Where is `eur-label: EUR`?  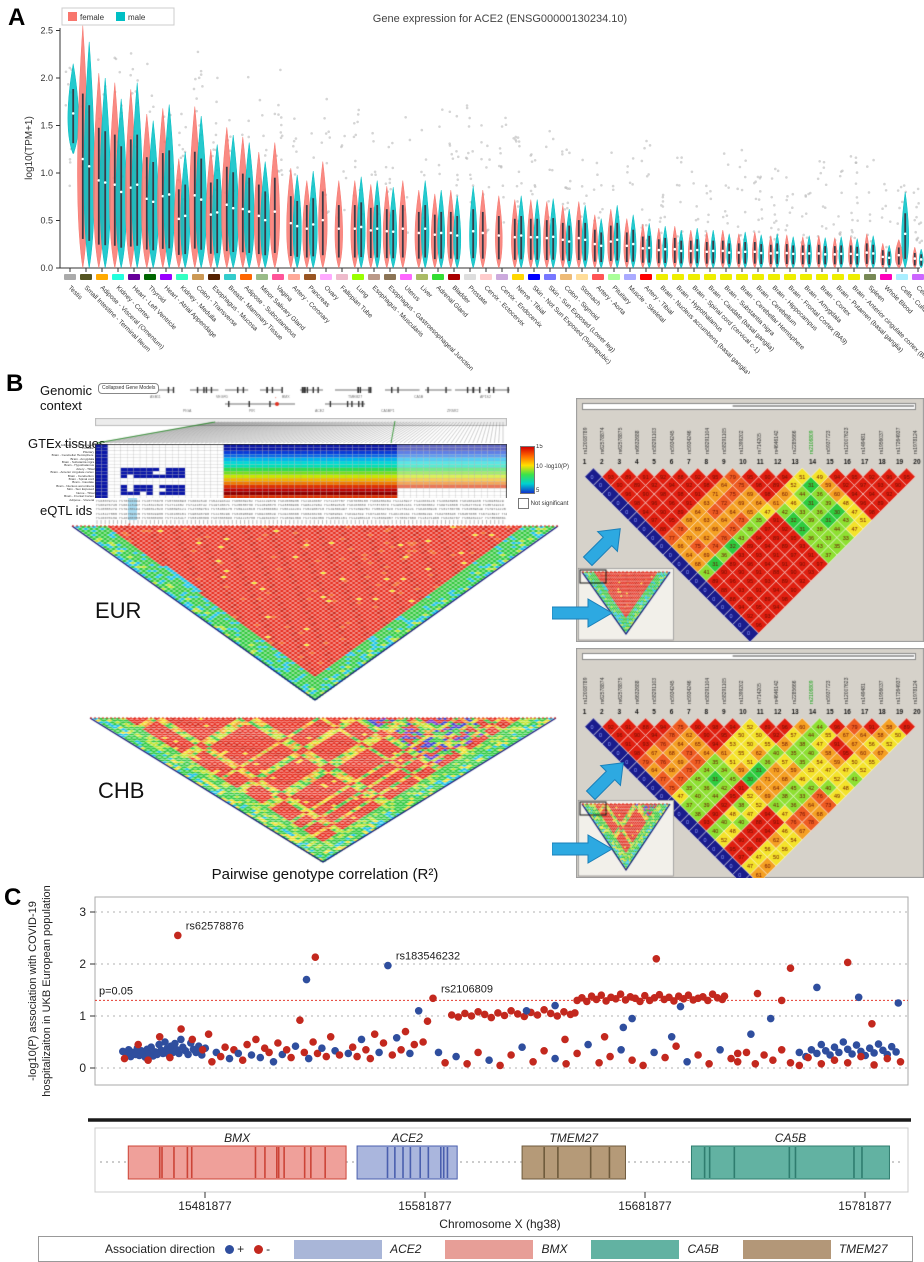
eur-label: EUR is located at coordinates (118, 610).